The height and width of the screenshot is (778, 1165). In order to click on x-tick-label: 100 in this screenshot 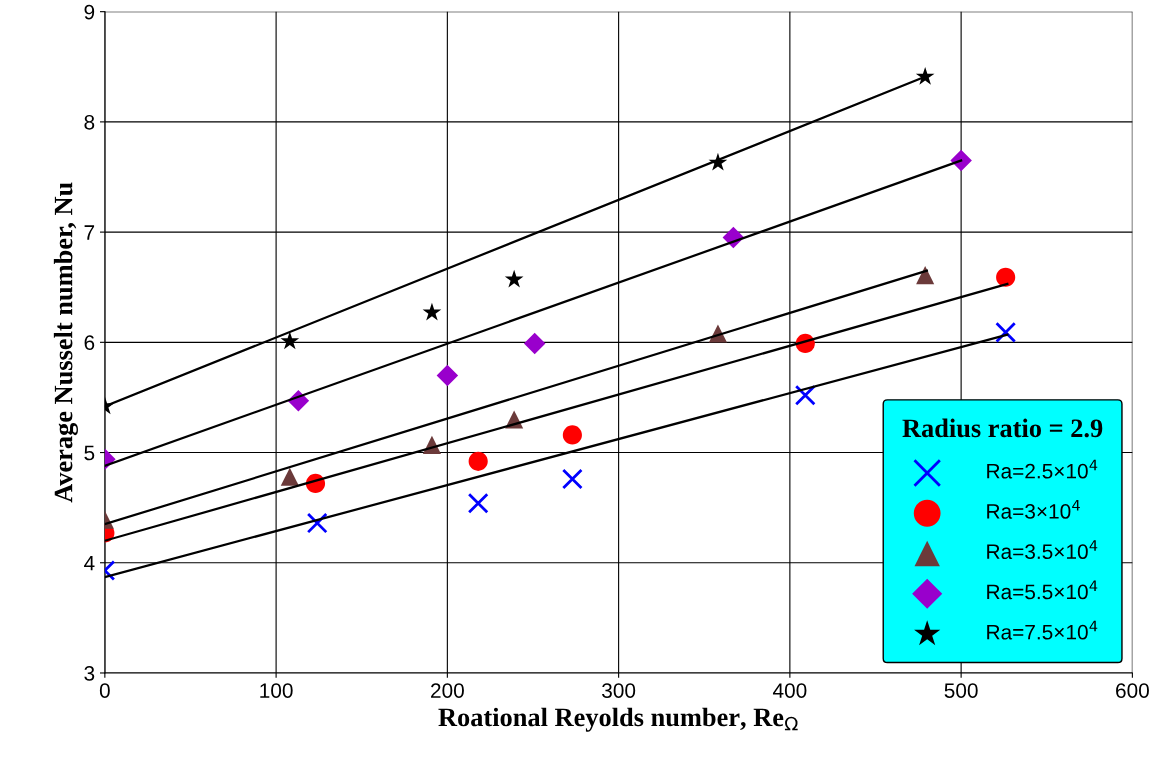, I will do `click(276, 690)`.